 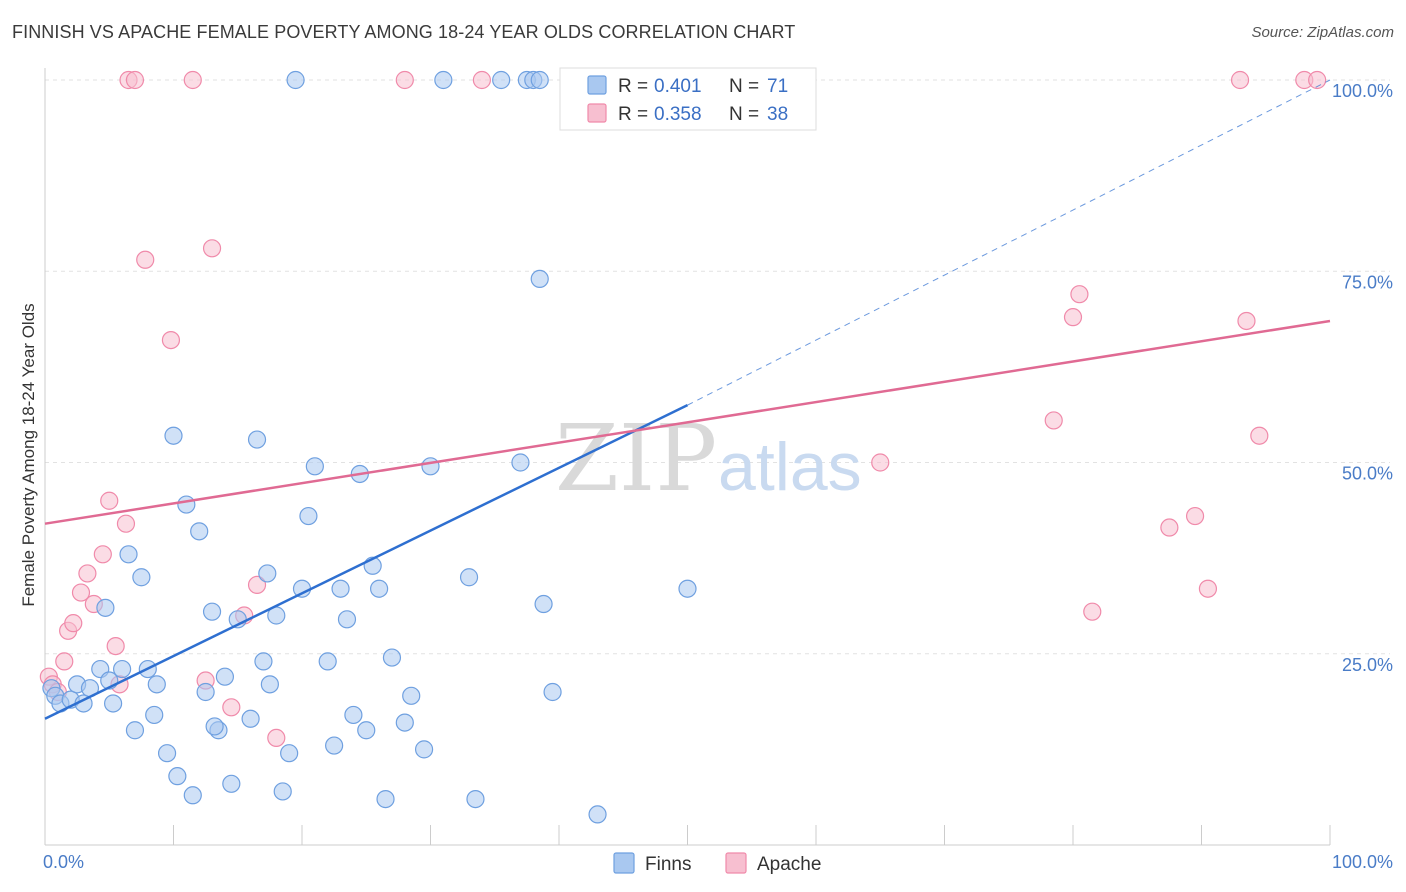 I want to click on chart-source: Source: ZipAtlas.com, so click(x=1322, y=32).